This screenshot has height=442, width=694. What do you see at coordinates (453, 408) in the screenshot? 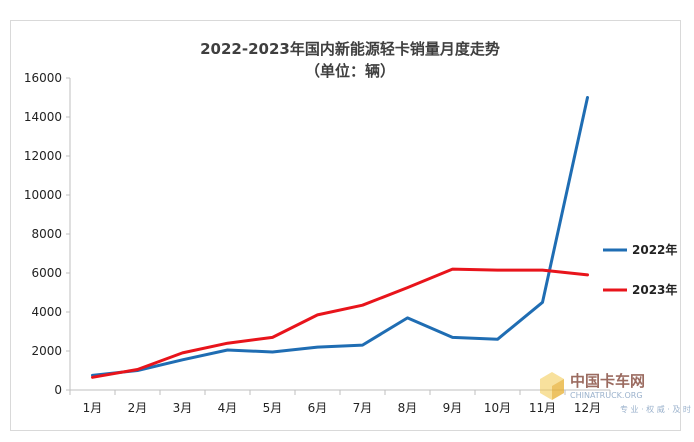
I see `x-tick-label: 9月` at bounding box center [453, 408].